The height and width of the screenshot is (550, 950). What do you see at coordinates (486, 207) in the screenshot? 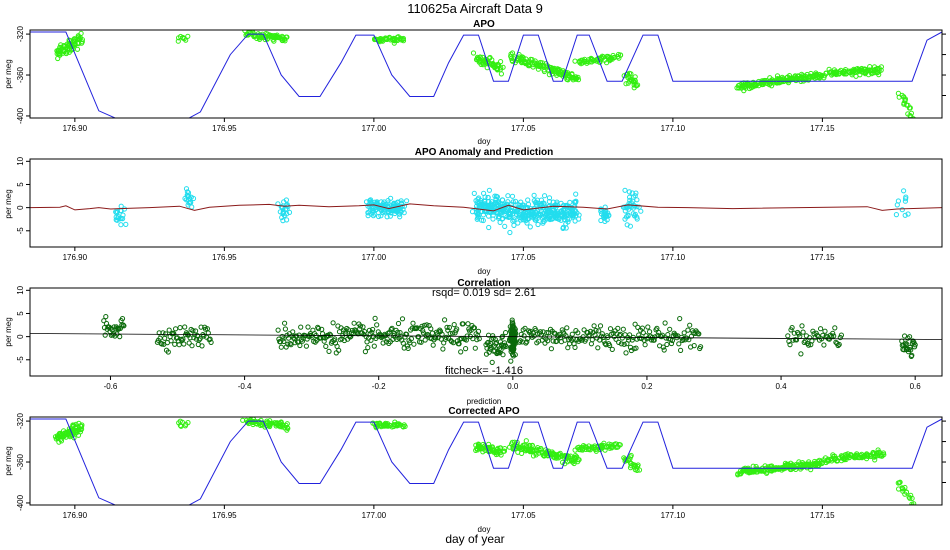
I see `prediction-line` at bounding box center [486, 207].